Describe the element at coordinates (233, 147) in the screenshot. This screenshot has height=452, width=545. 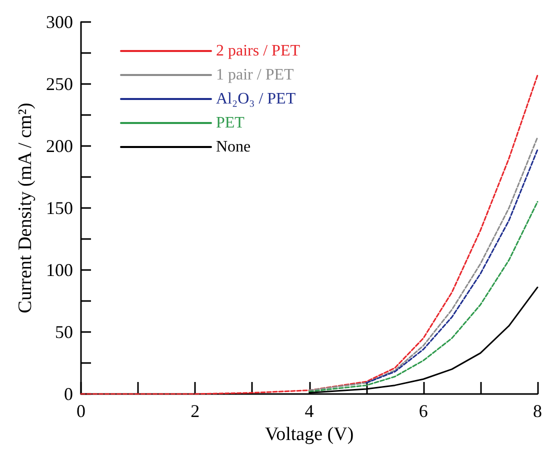
I see `text: None` at that location.